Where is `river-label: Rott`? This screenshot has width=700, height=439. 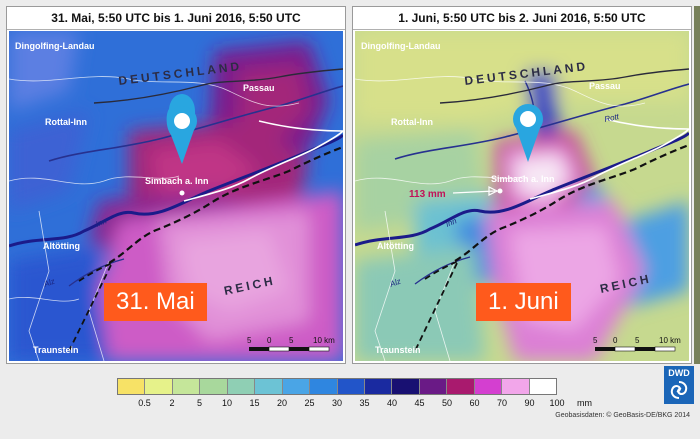
river-label: Rott is located at coordinates (612, 118).